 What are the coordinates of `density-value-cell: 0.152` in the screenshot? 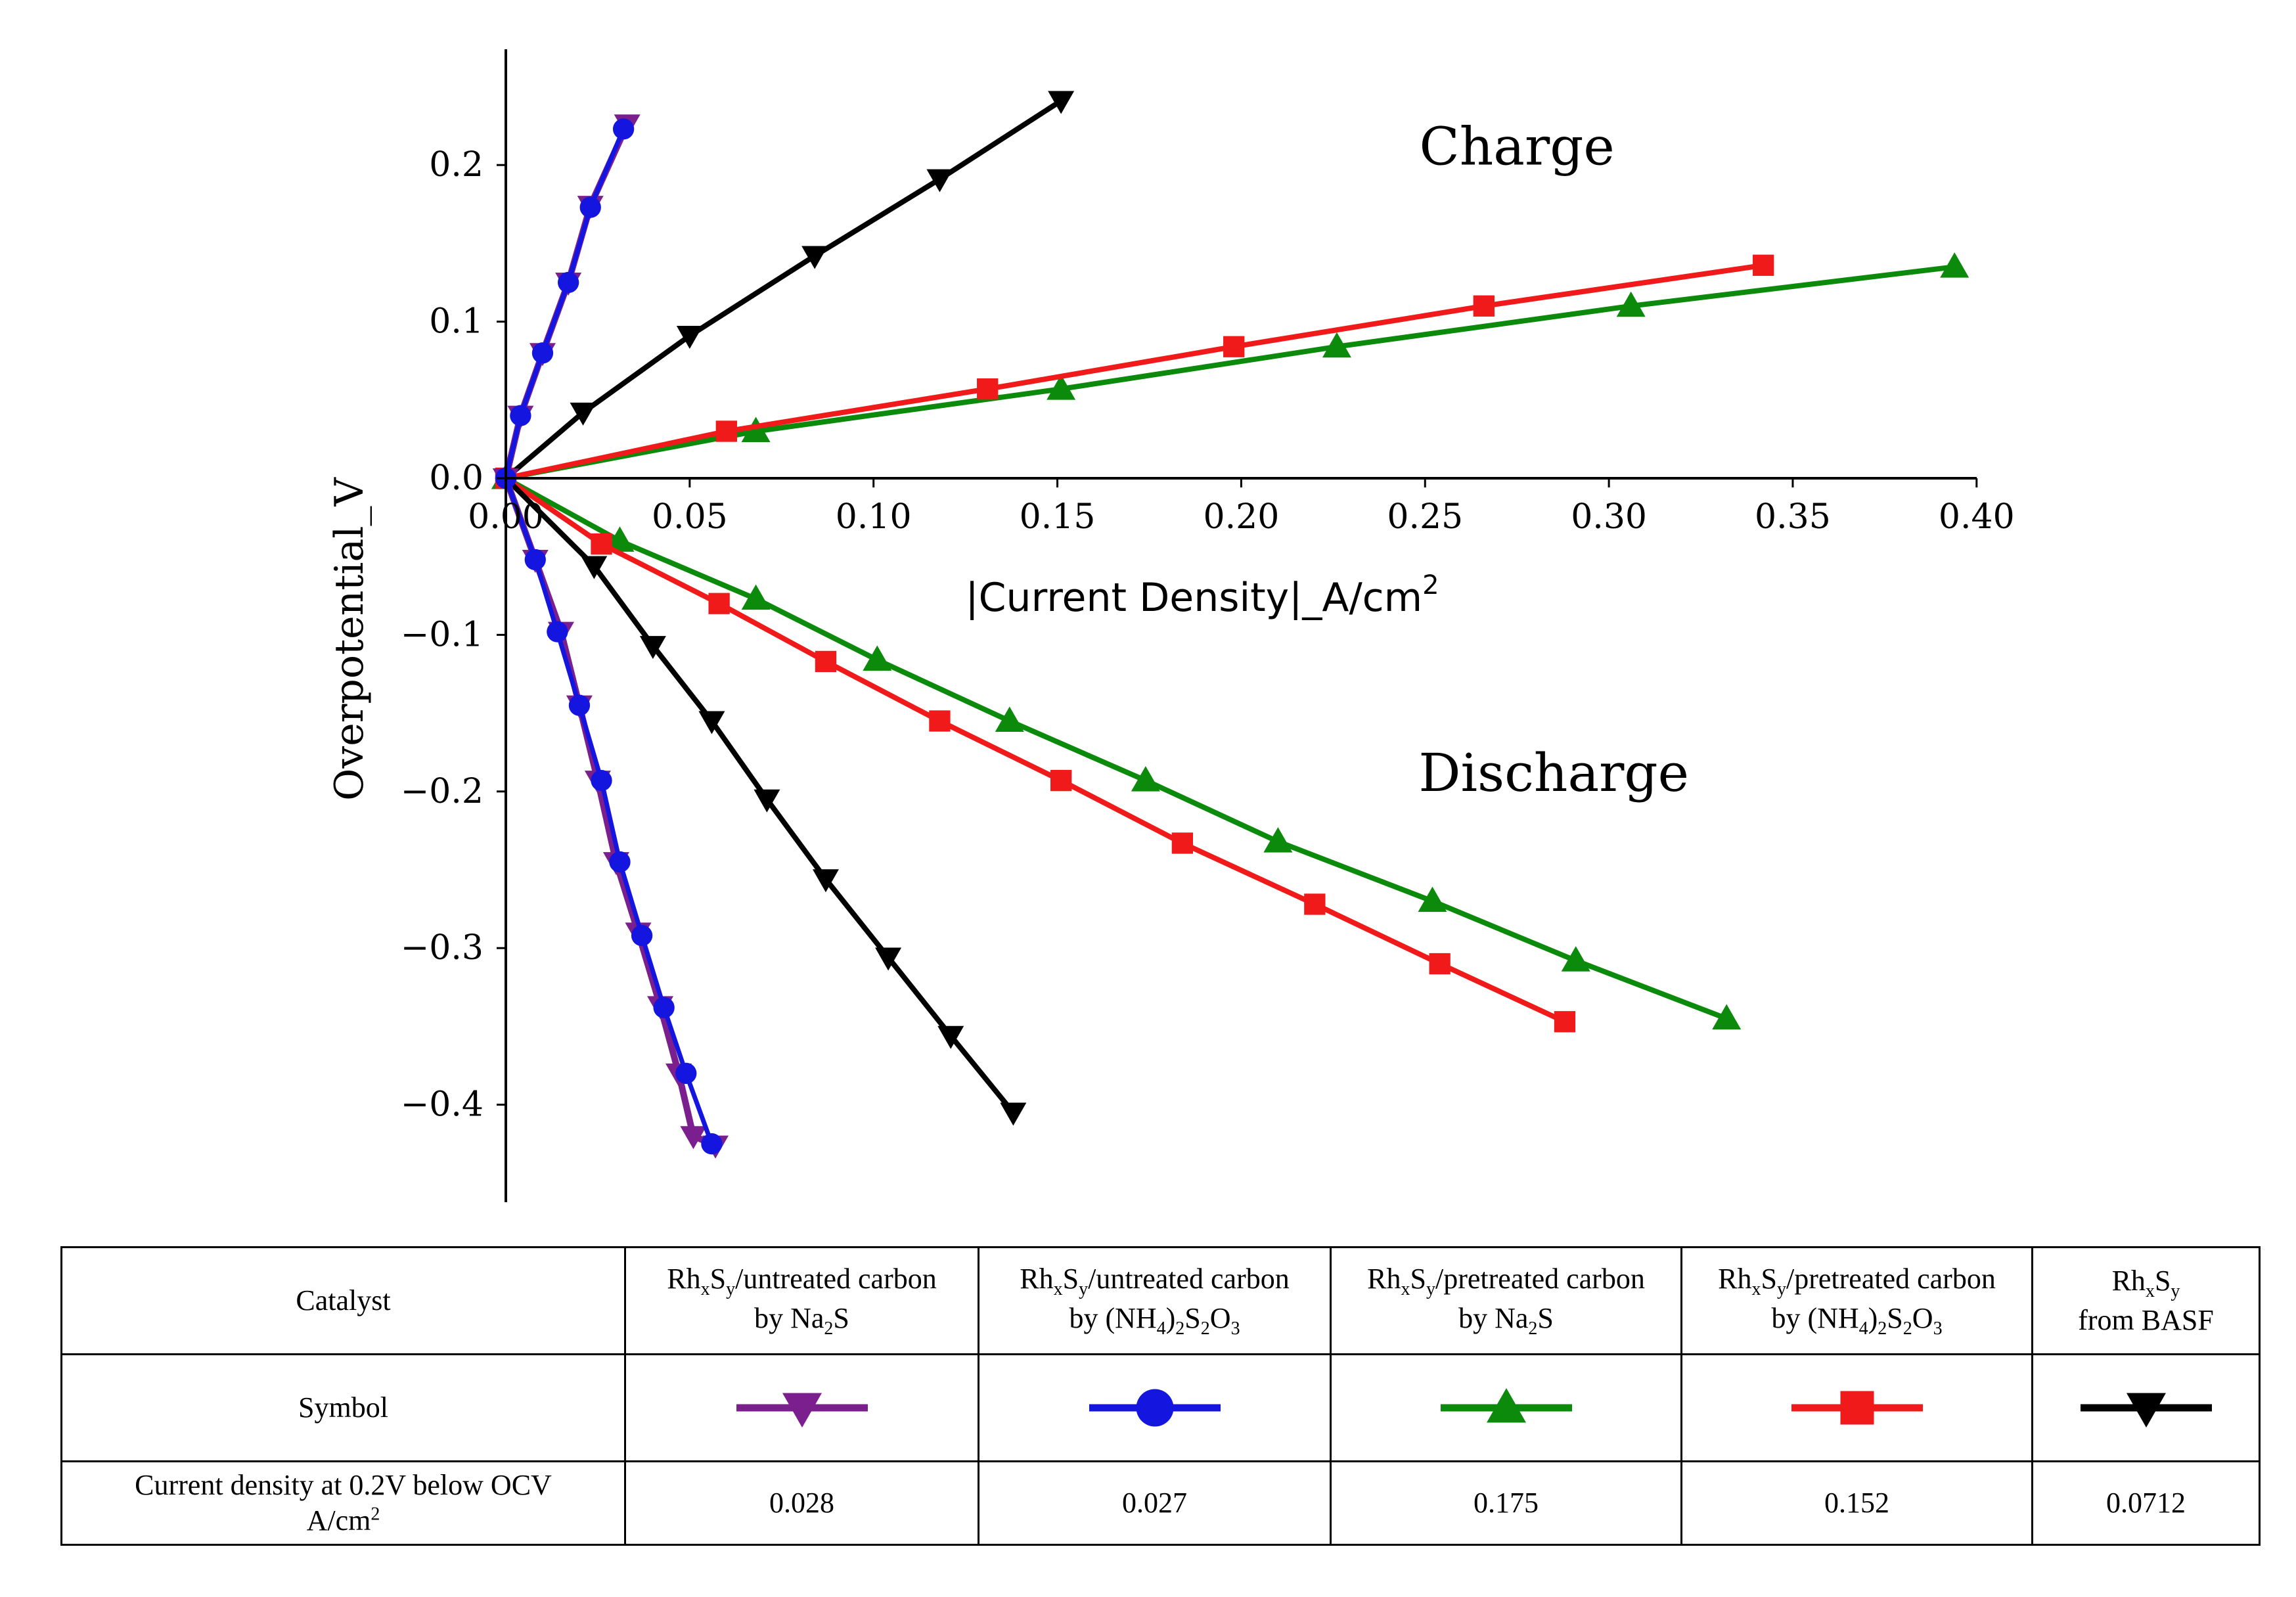 It's located at (1856, 1503).